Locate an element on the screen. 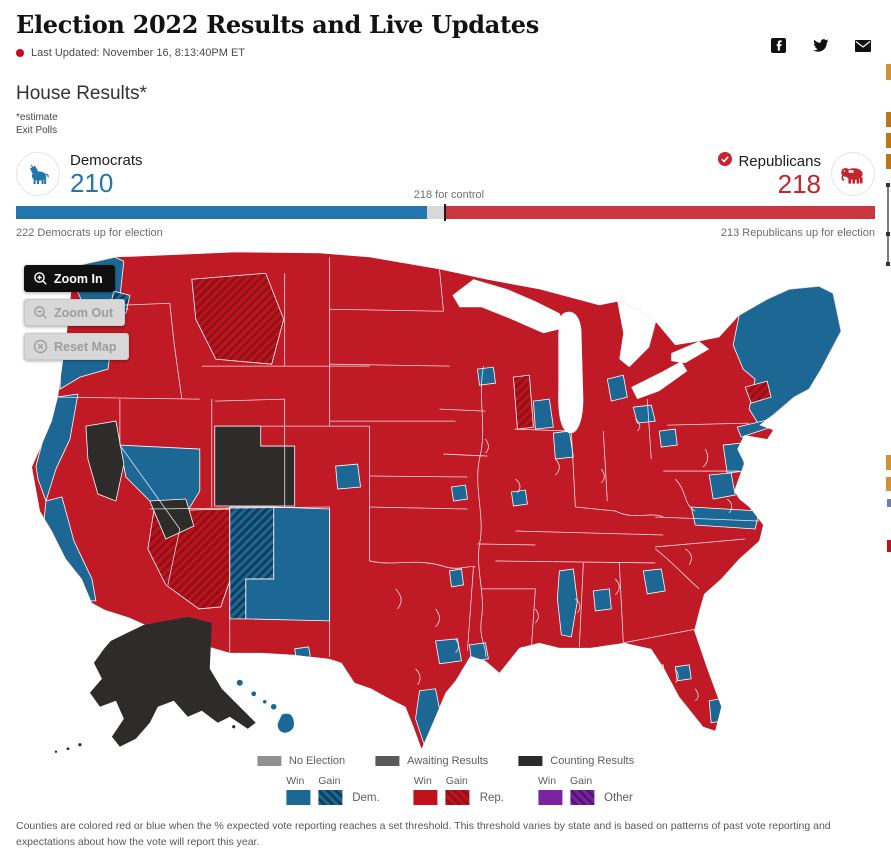 This screenshot has width=891, height=851. last-updated-text: Last Updated: November 16, 8:13:40PM ET is located at coordinates (138, 53).